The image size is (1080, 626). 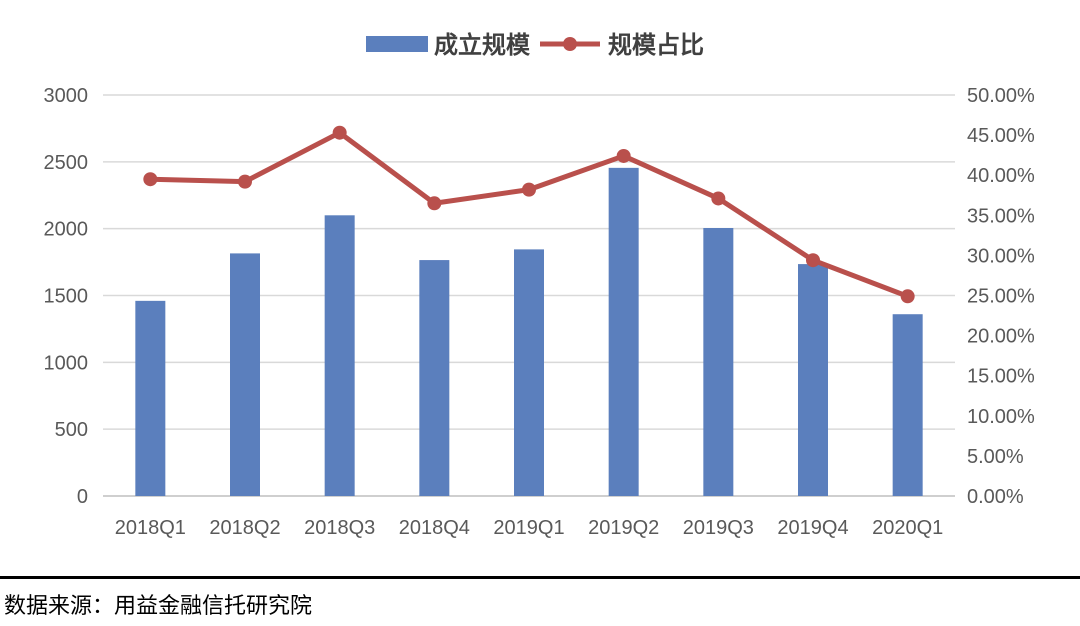 I want to click on x-axis-tick-label: 2019Q4, so click(x=812, y=528).